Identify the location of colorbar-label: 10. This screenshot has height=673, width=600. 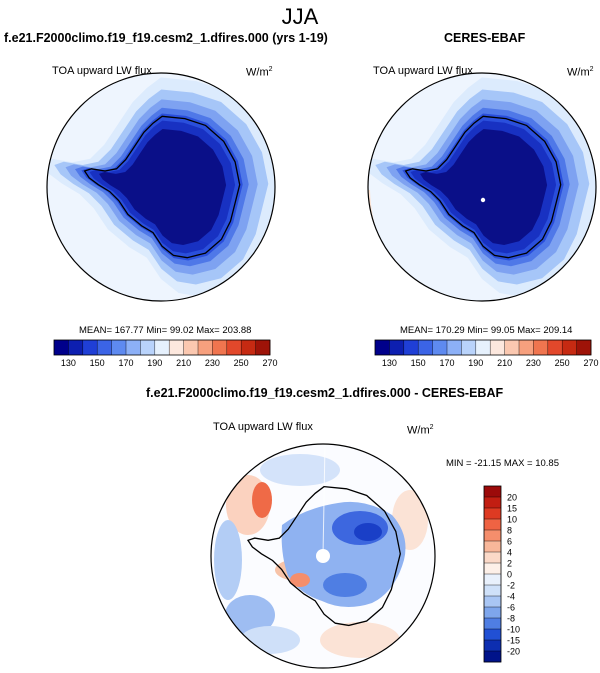
(512, 520).